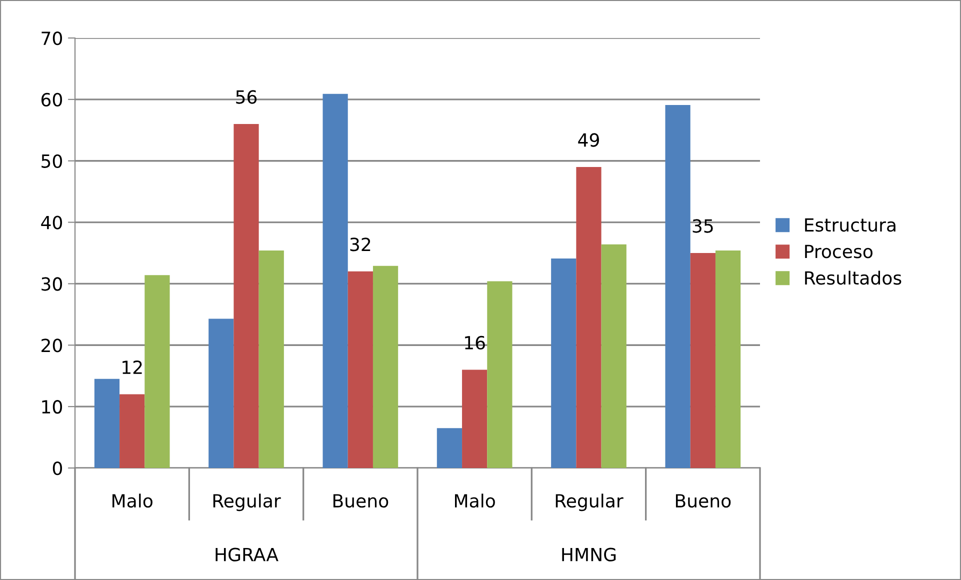 The width and height of the screenshot is (961, 580). I want to click on y-tick-label: 50, so click(52, 161).